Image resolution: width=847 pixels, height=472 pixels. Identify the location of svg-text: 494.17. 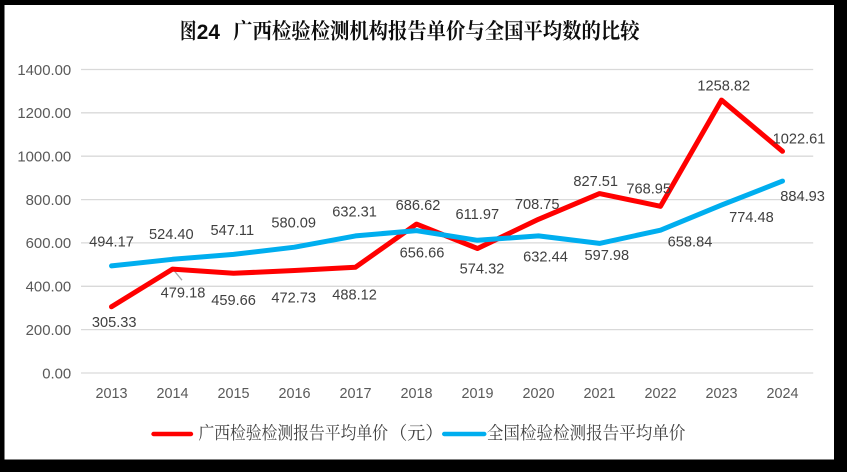
(111, 243).